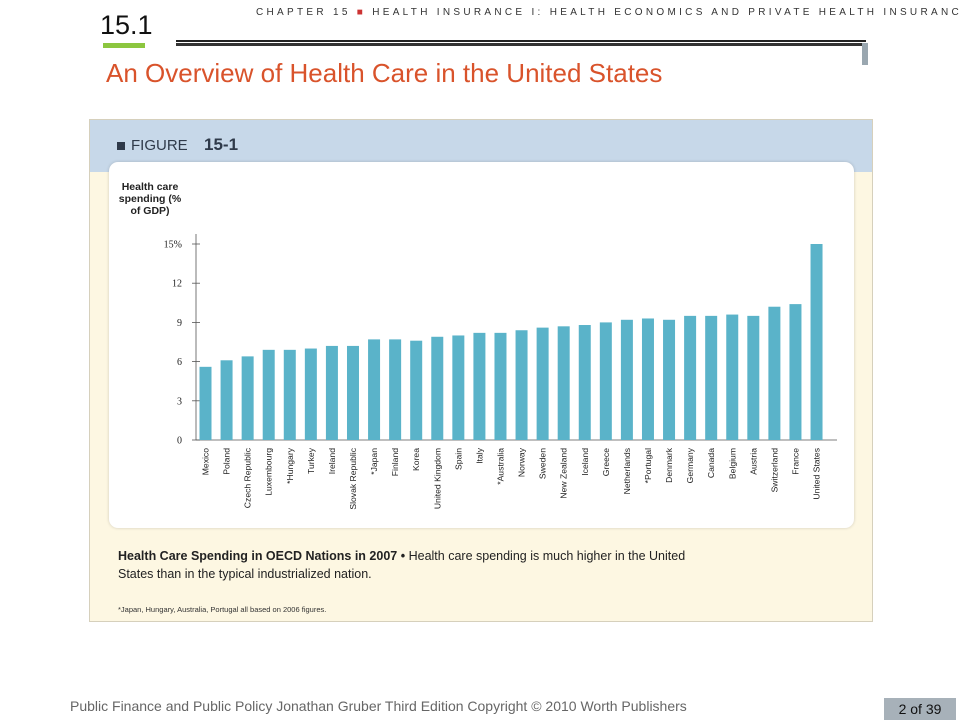 Image resolution: width=960 pixels, height=720 pixels. What do you see at coordinates (479, 455) in the screenshot?
I see `x-tick-label: Italy` at bounding box center [479, 455].